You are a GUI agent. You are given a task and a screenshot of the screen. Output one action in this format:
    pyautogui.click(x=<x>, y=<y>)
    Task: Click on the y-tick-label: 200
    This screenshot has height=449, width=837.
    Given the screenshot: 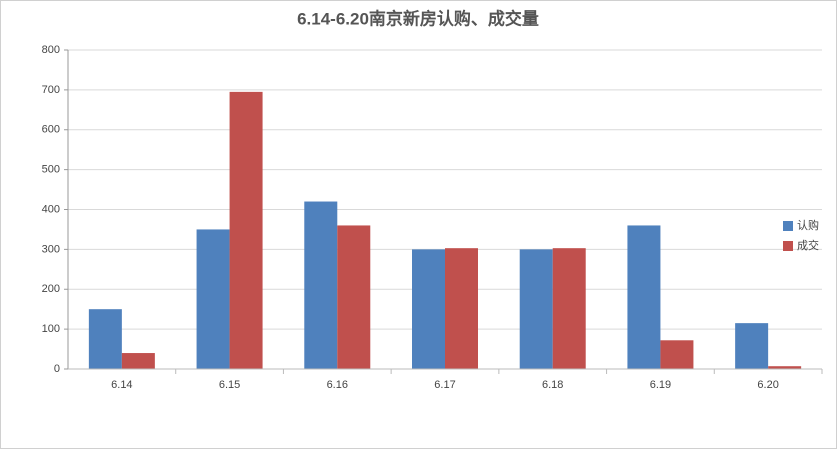 What is the action you would take?
    pyautogui.click(x=51, y=289)
    